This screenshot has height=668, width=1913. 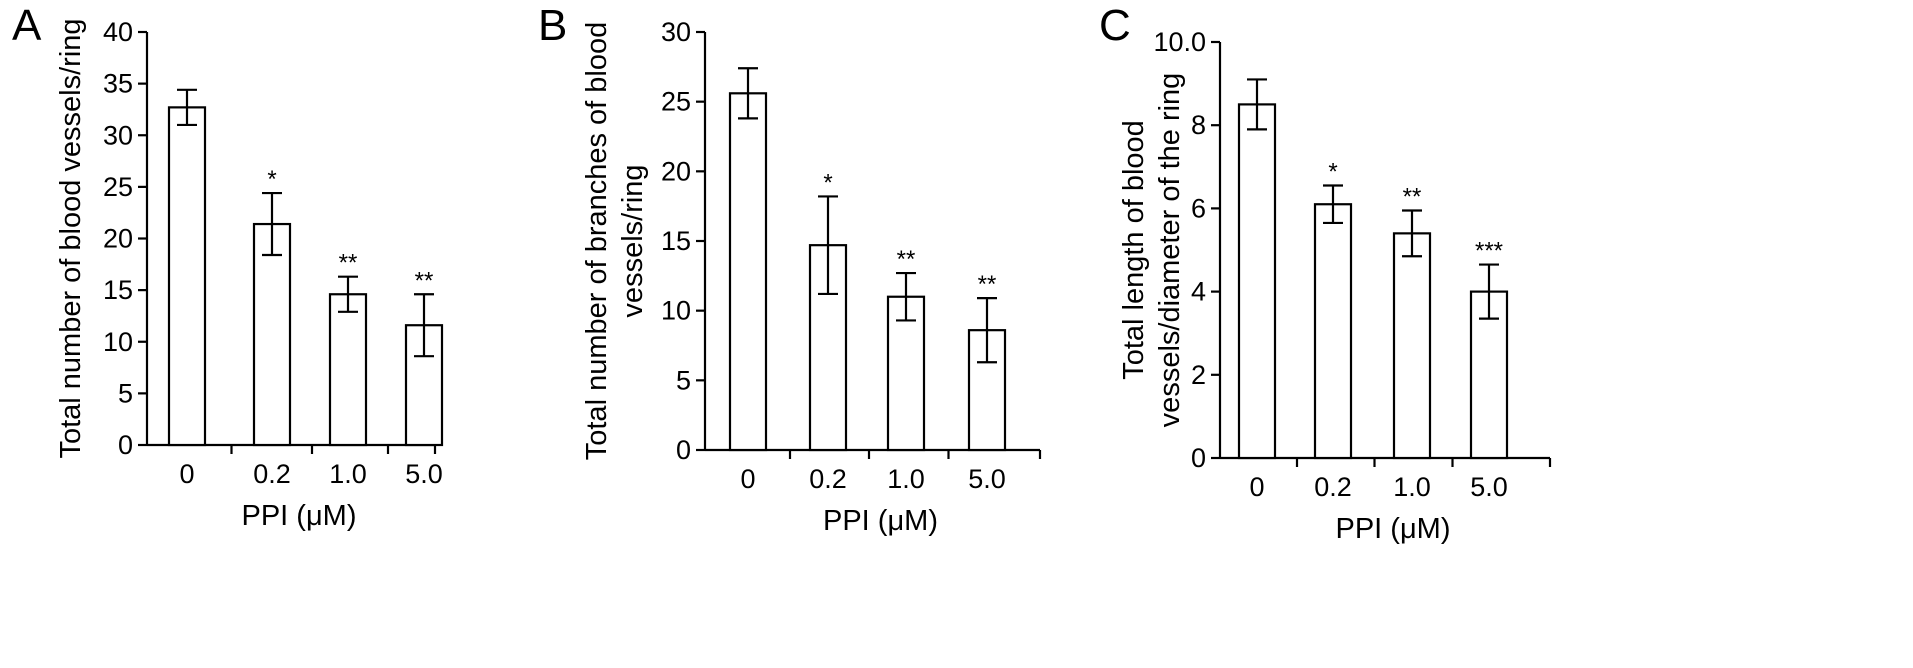 What do you see at coordinates (1179, 42) in the screenshot?
I see `y-tick-label: 10.0` at bounding box center [1179, 42].